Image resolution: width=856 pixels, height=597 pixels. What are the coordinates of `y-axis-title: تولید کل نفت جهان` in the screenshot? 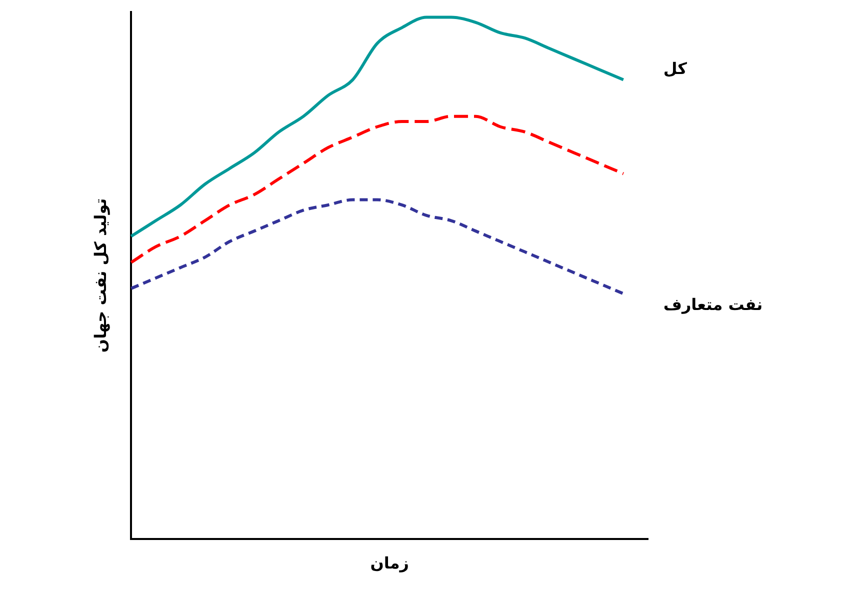 It's located at (100, 275).